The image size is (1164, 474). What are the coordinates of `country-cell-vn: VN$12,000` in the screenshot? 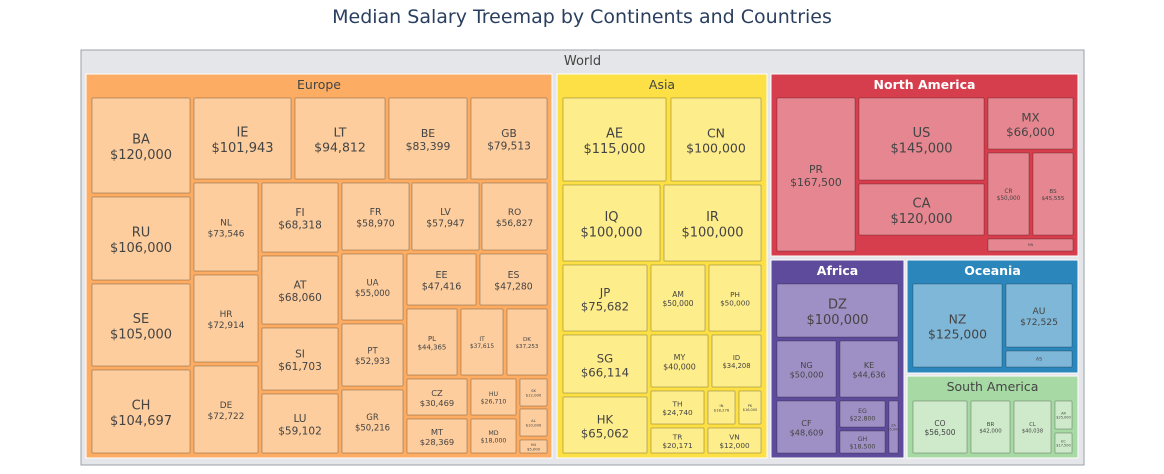 It's located at (734, 440).